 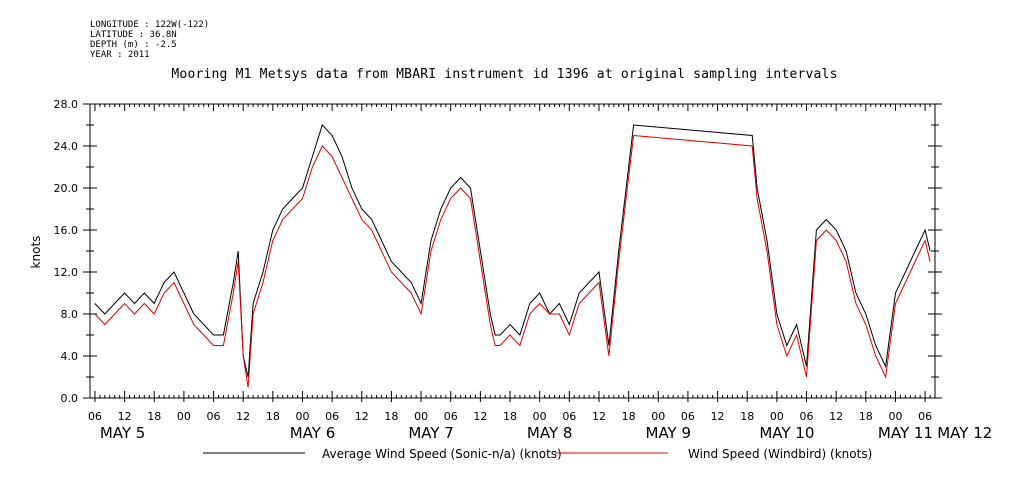 I want to click on date-label: MAY 5, so click(x=123, y=433).